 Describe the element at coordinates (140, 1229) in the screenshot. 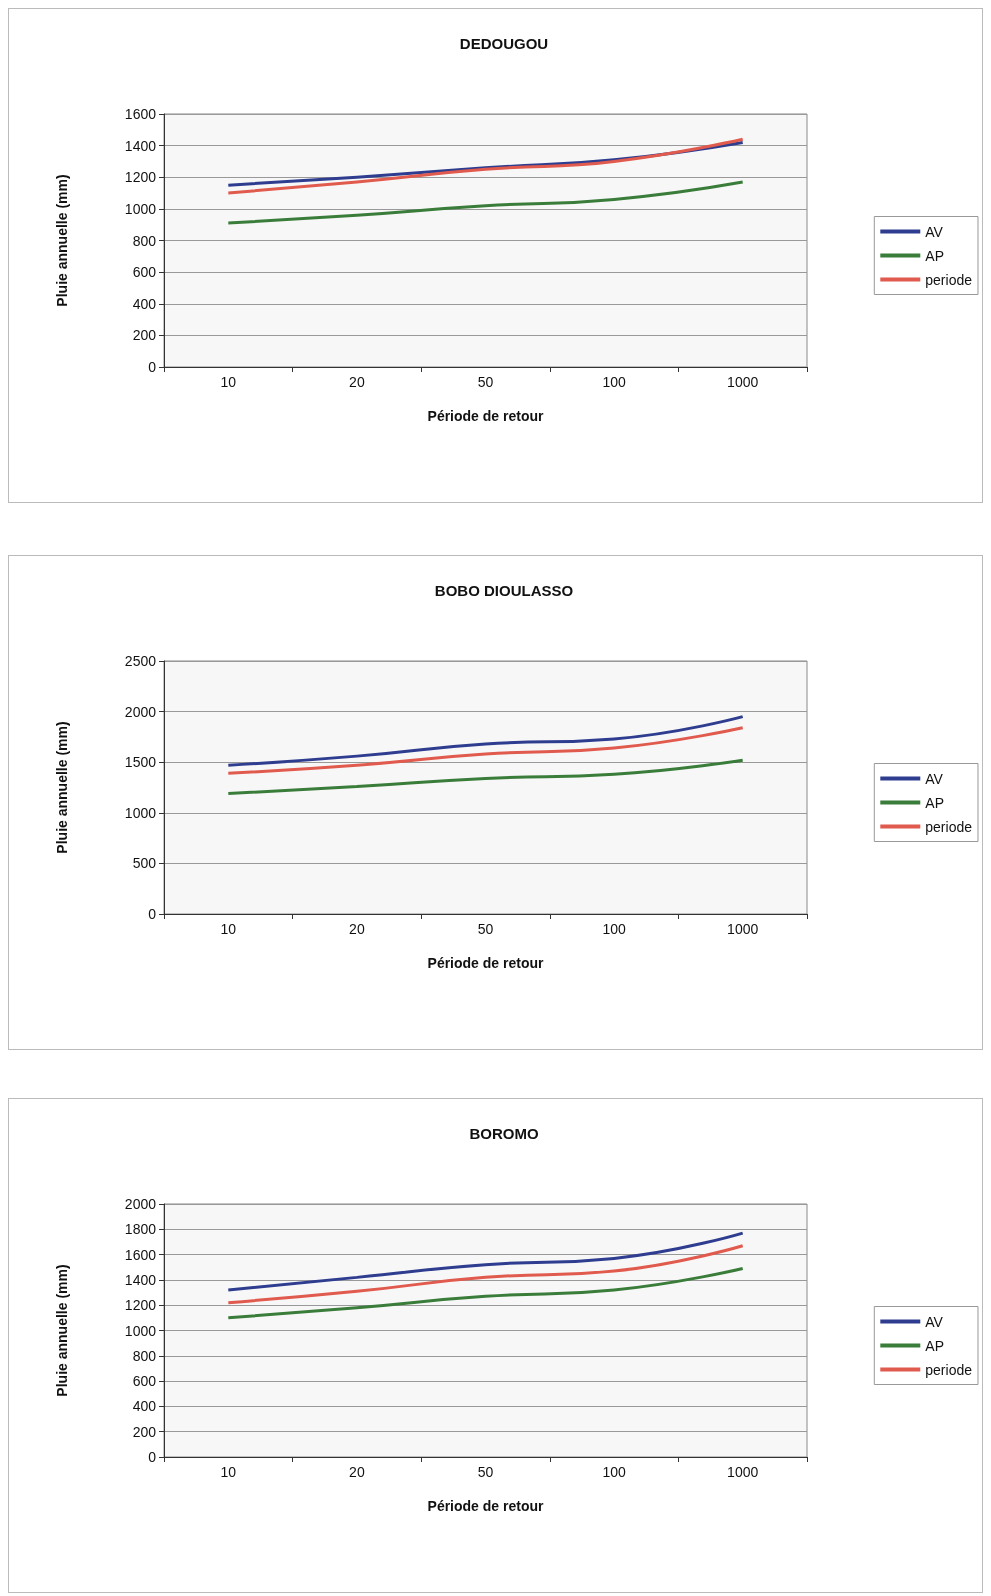

I see `y-tick-label: 1800` at that location.